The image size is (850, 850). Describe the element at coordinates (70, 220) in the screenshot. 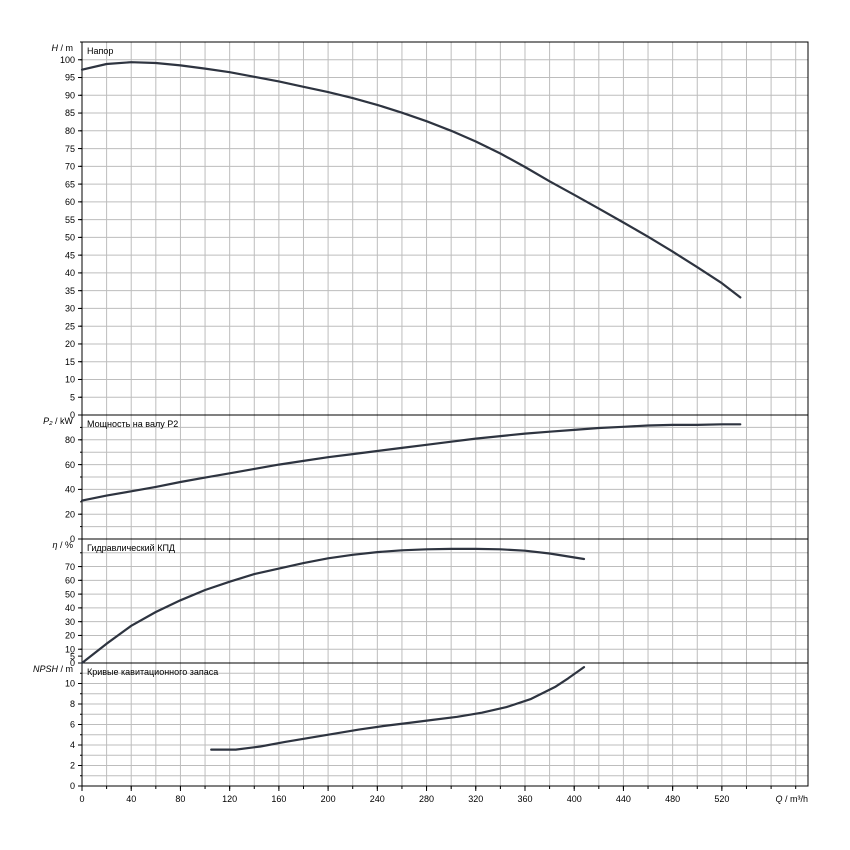

I see `y-tick-label: 55` at that location.